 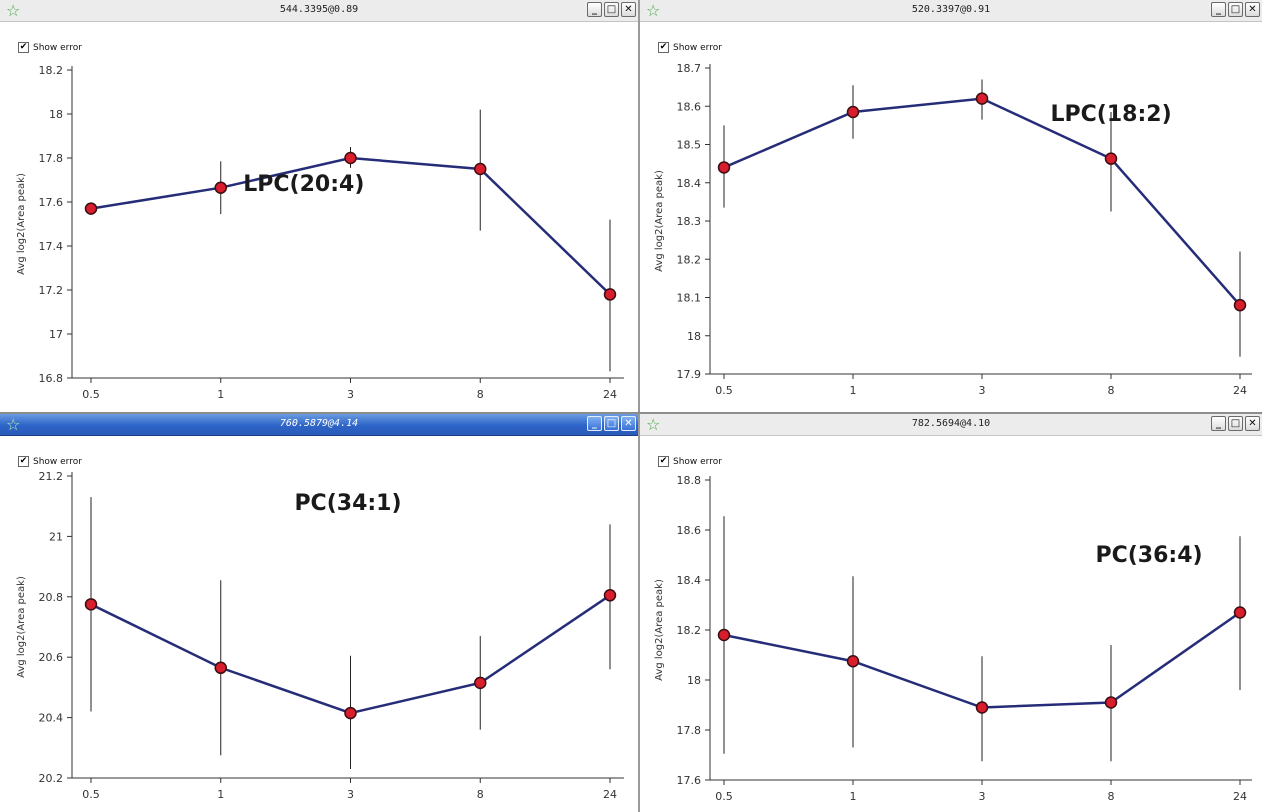 I want to click on horizontal-splitter, so click(x=631, y=412).